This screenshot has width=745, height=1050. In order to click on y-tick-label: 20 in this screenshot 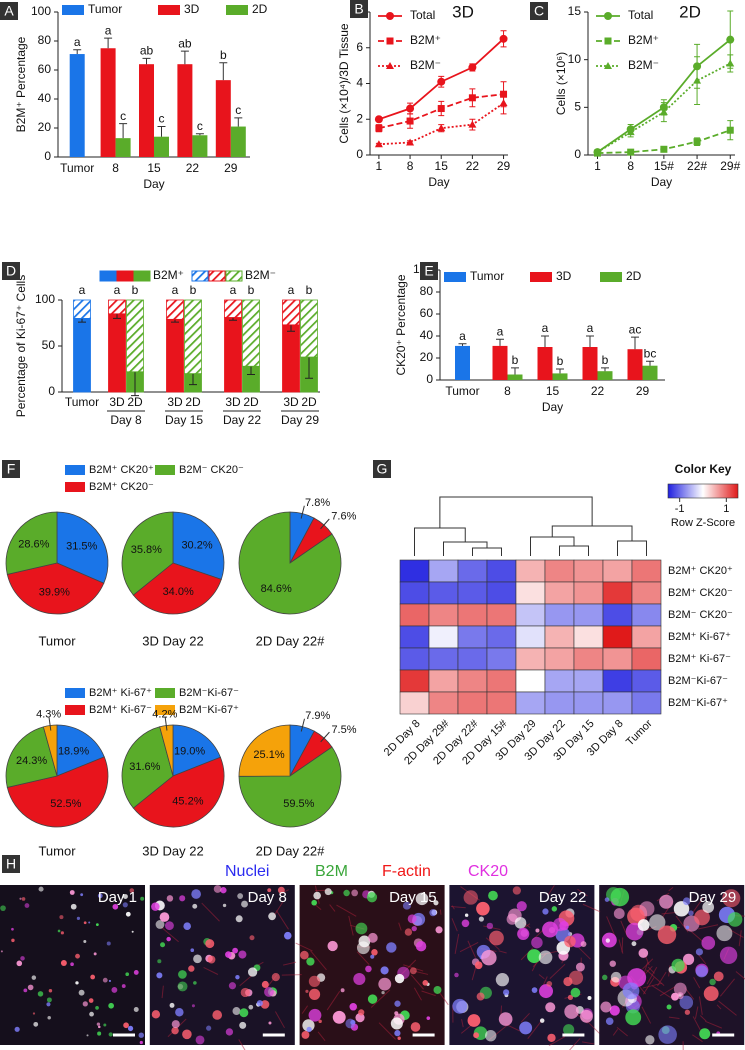, I will do `click(45, 127)`.